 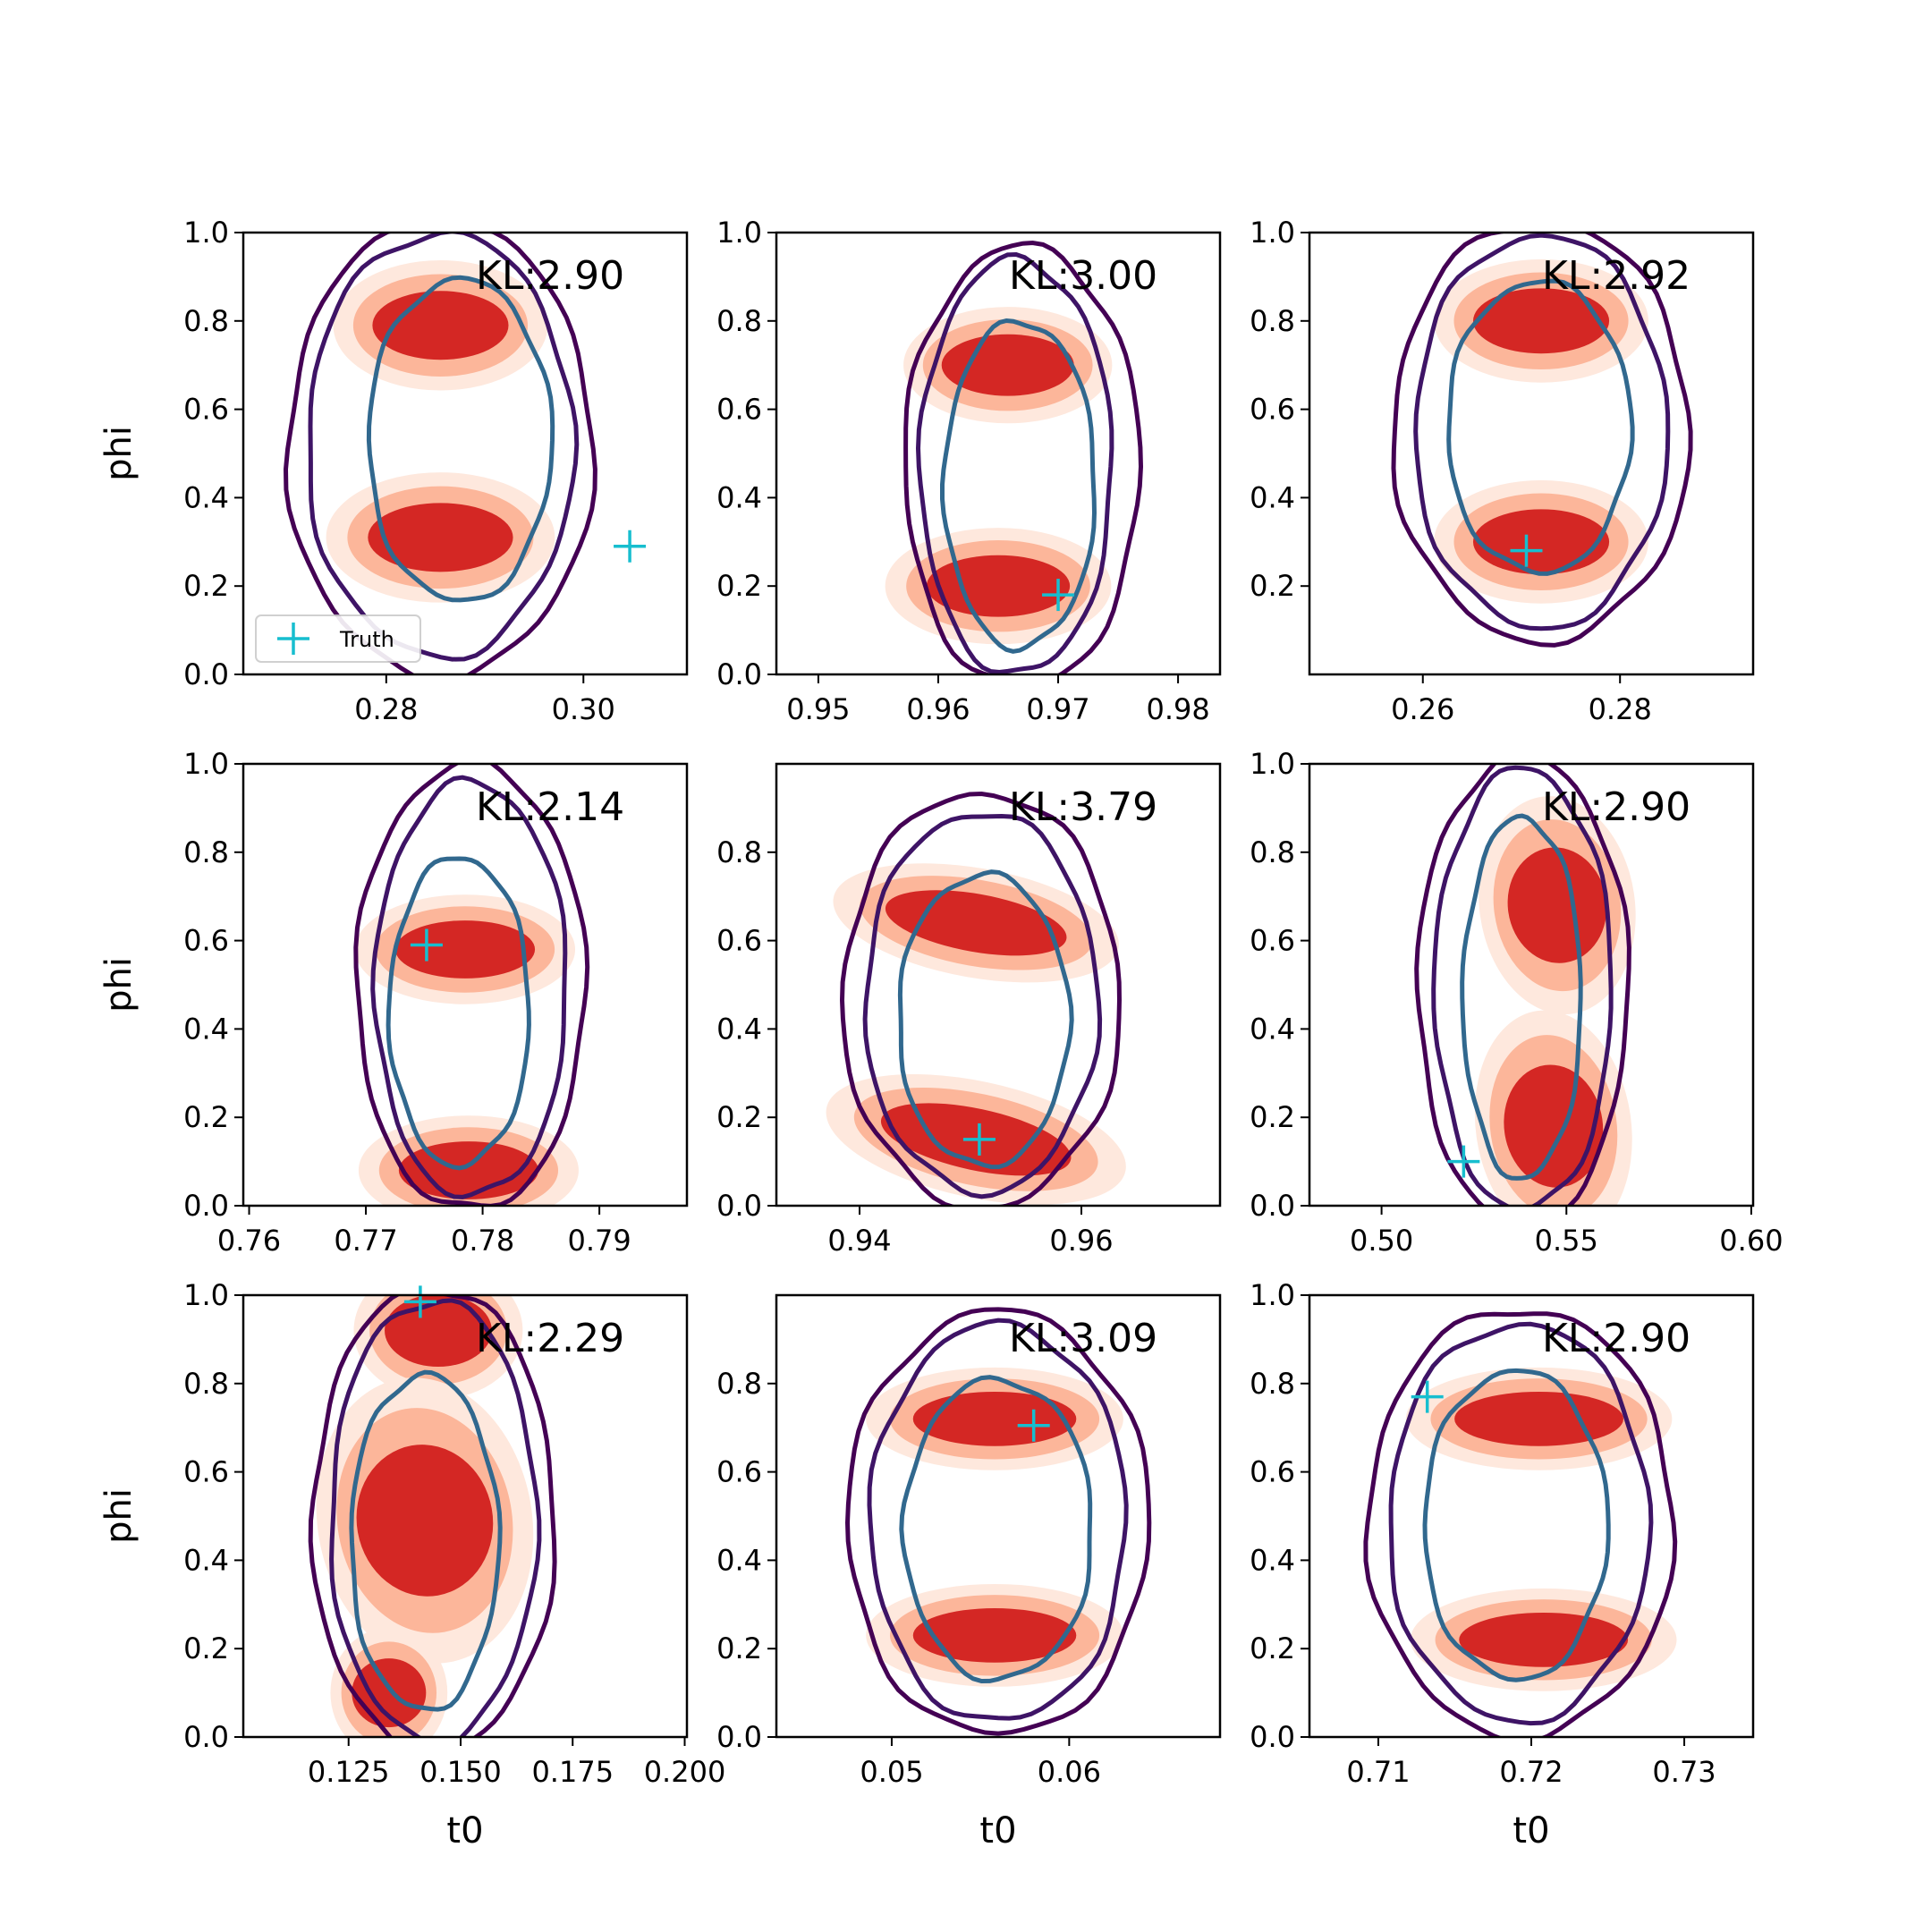 I want to click on x-axis-label: t0, so click(x=997, y=1831).